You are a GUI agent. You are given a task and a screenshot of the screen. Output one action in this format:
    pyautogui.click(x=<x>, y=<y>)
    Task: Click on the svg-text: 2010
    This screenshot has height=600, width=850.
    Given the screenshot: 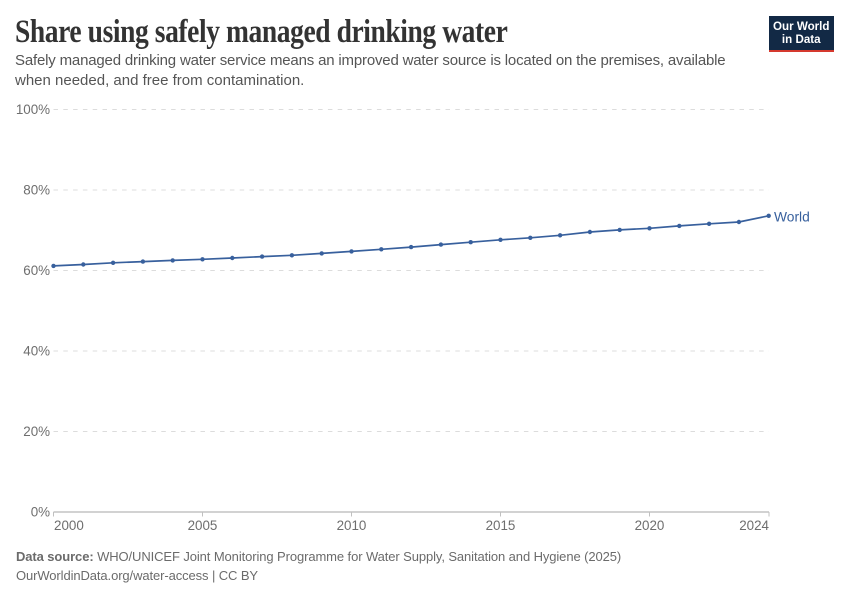 What is the action you would take?
    pyautogui.click(x=352, y=525)
    